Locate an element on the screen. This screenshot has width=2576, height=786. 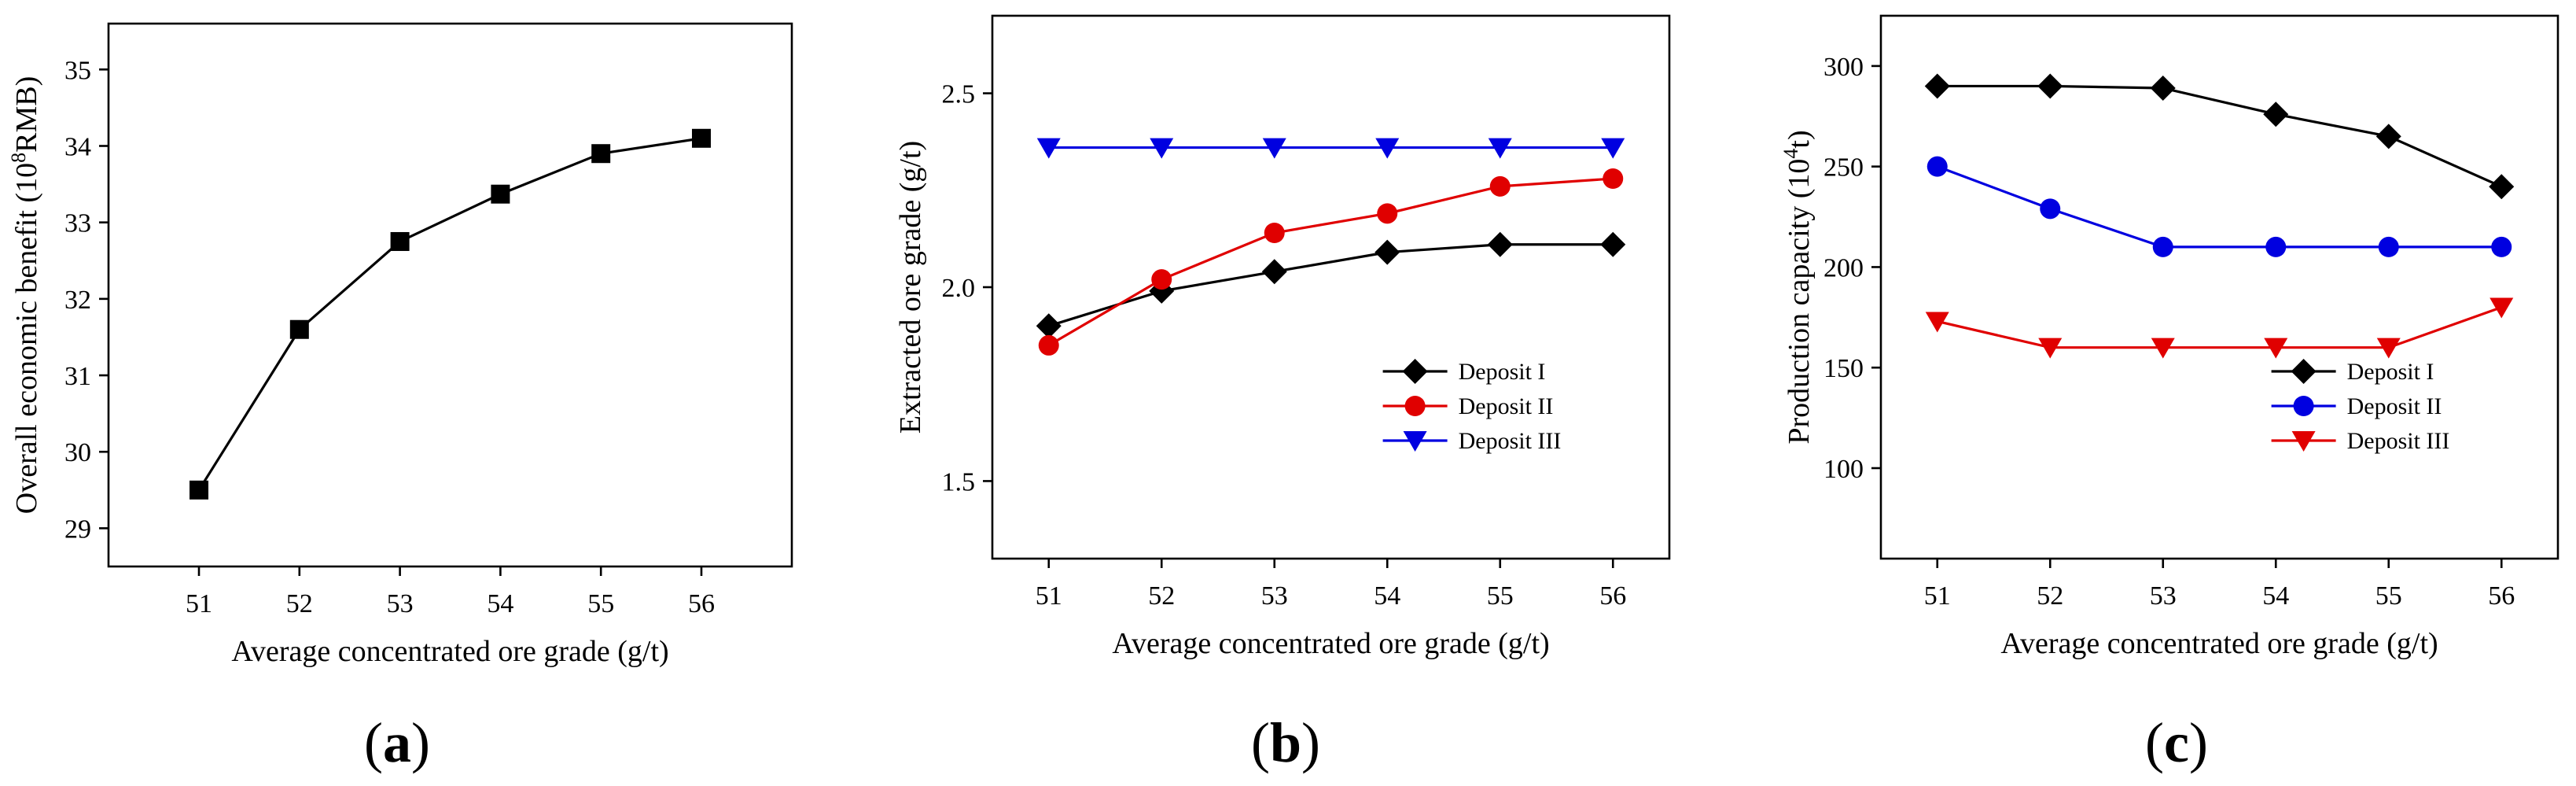
y-axis-title: Overall economic benefit (108RMB) is located at coordinates (26, 295).